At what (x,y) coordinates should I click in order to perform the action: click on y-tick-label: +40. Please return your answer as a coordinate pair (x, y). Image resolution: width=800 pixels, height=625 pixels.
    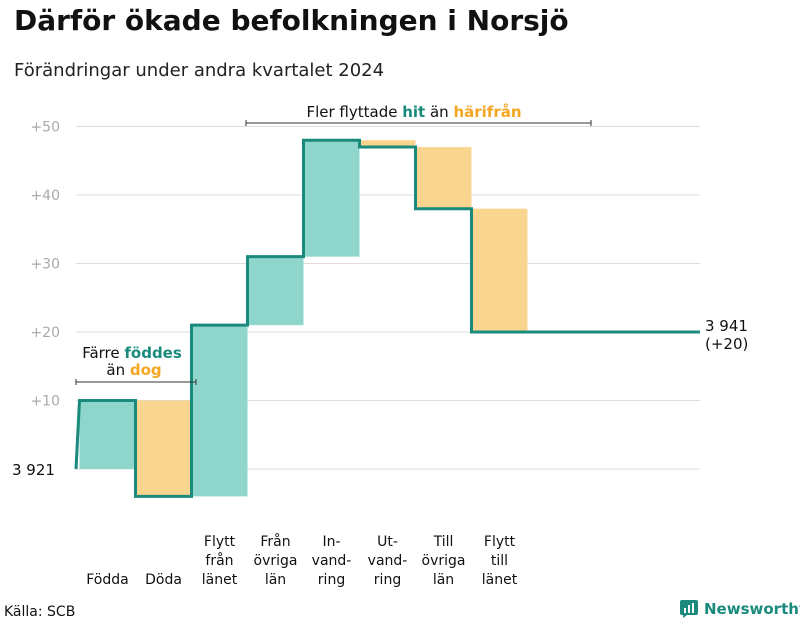
    Looking at the image, I should click on (45, 196).